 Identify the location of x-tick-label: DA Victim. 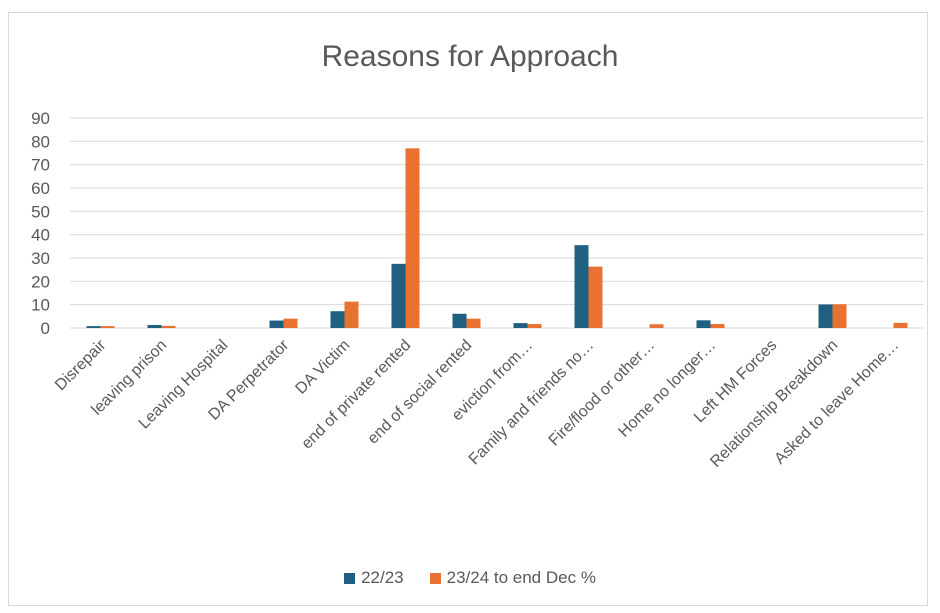
(322, 367).